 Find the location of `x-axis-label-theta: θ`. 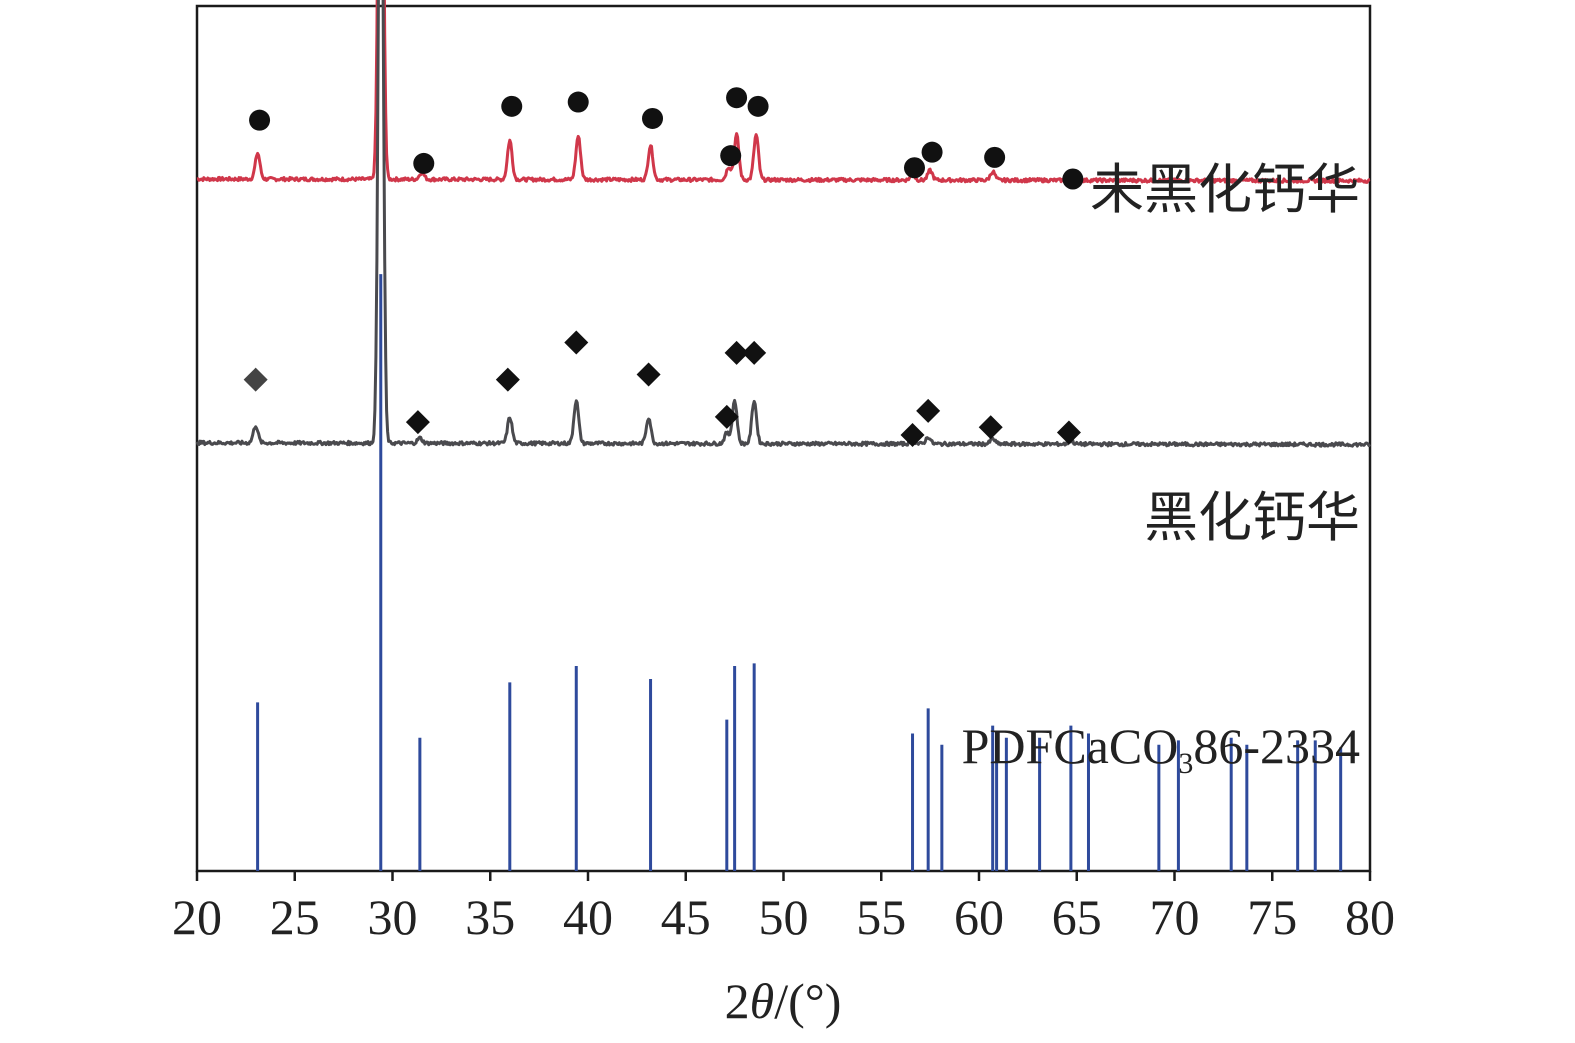

x-axis-label-theta: θ is located at coordinates (762, 1001).